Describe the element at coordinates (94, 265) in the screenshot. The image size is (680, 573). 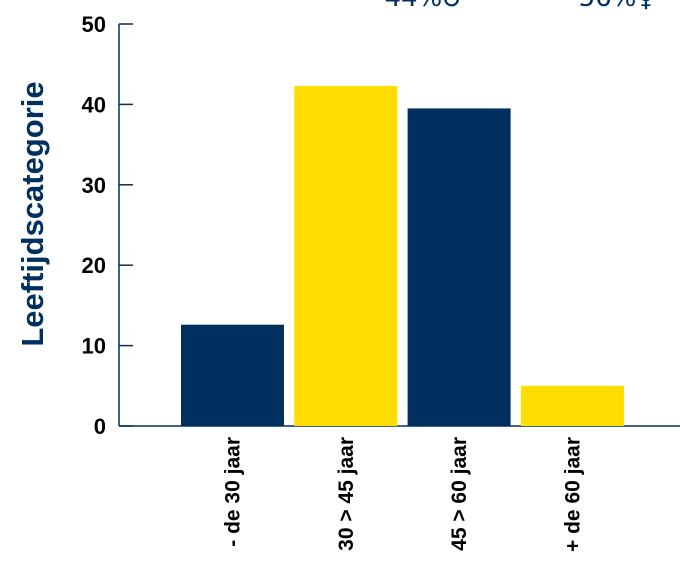
I see `y-tick-label: 20` at that location.